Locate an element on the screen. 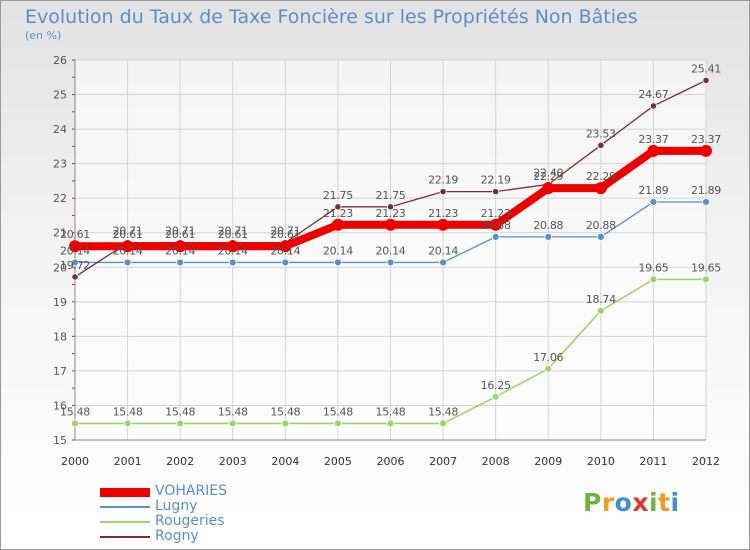 The width and height of the screenshot is (750, 550). x-tick-label: 2008 is located at coordinates (496, 461).